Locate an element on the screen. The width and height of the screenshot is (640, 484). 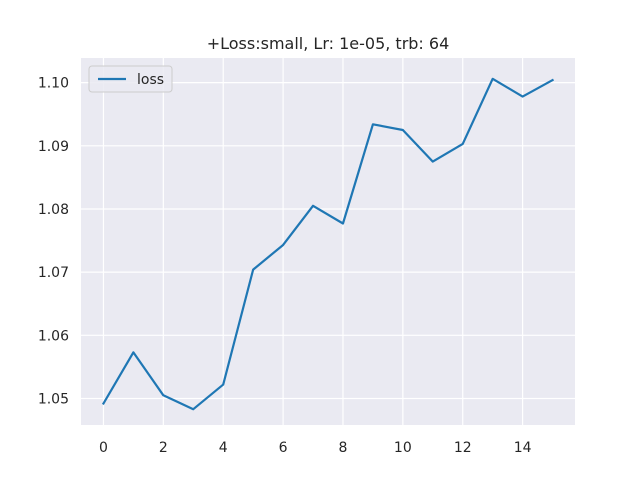
chart-title: +Loss:small, Lr: 1e-05, trb: 64 is located at coordinates (328, 43).